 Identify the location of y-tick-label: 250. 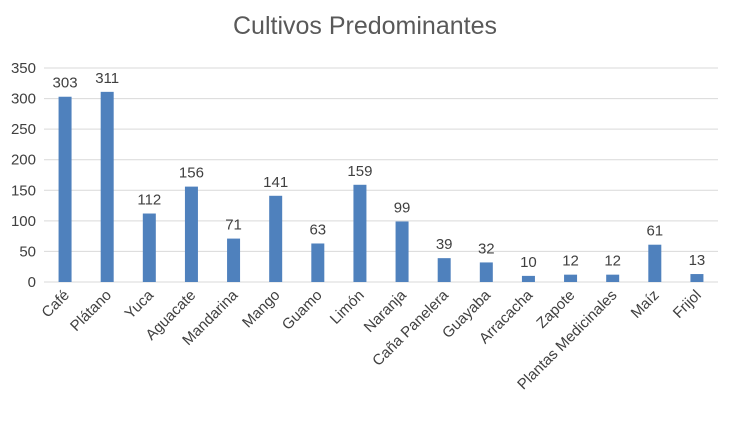
(23, 129).